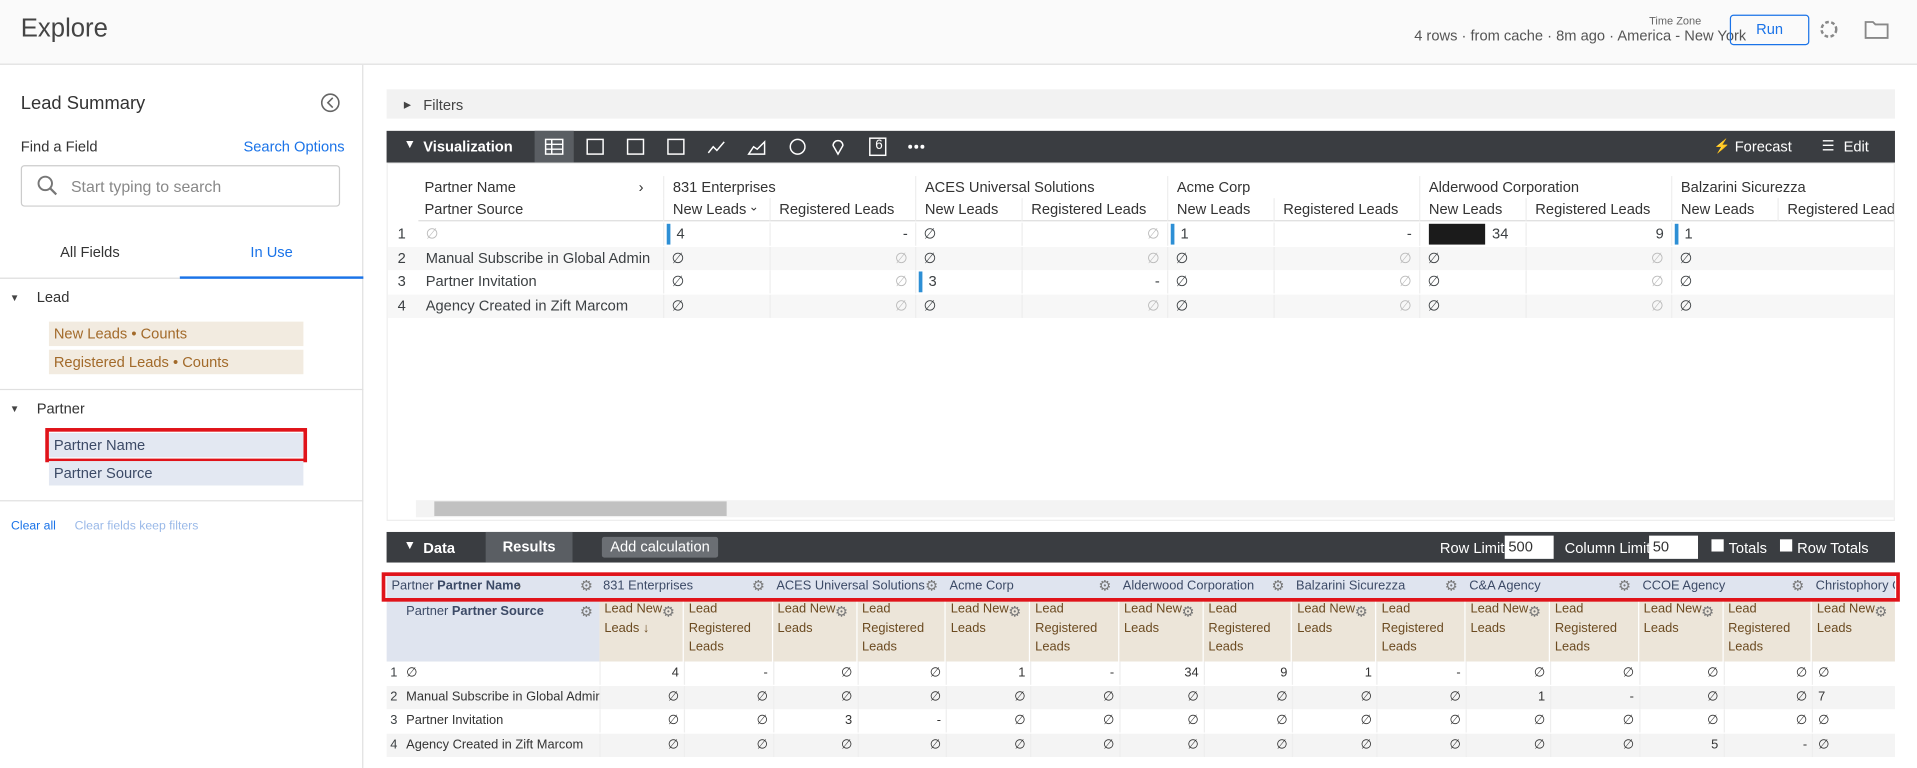 The height and width of the screenshot is (768, 1917). I want to click on results-tab: Results, so click(529, 547).